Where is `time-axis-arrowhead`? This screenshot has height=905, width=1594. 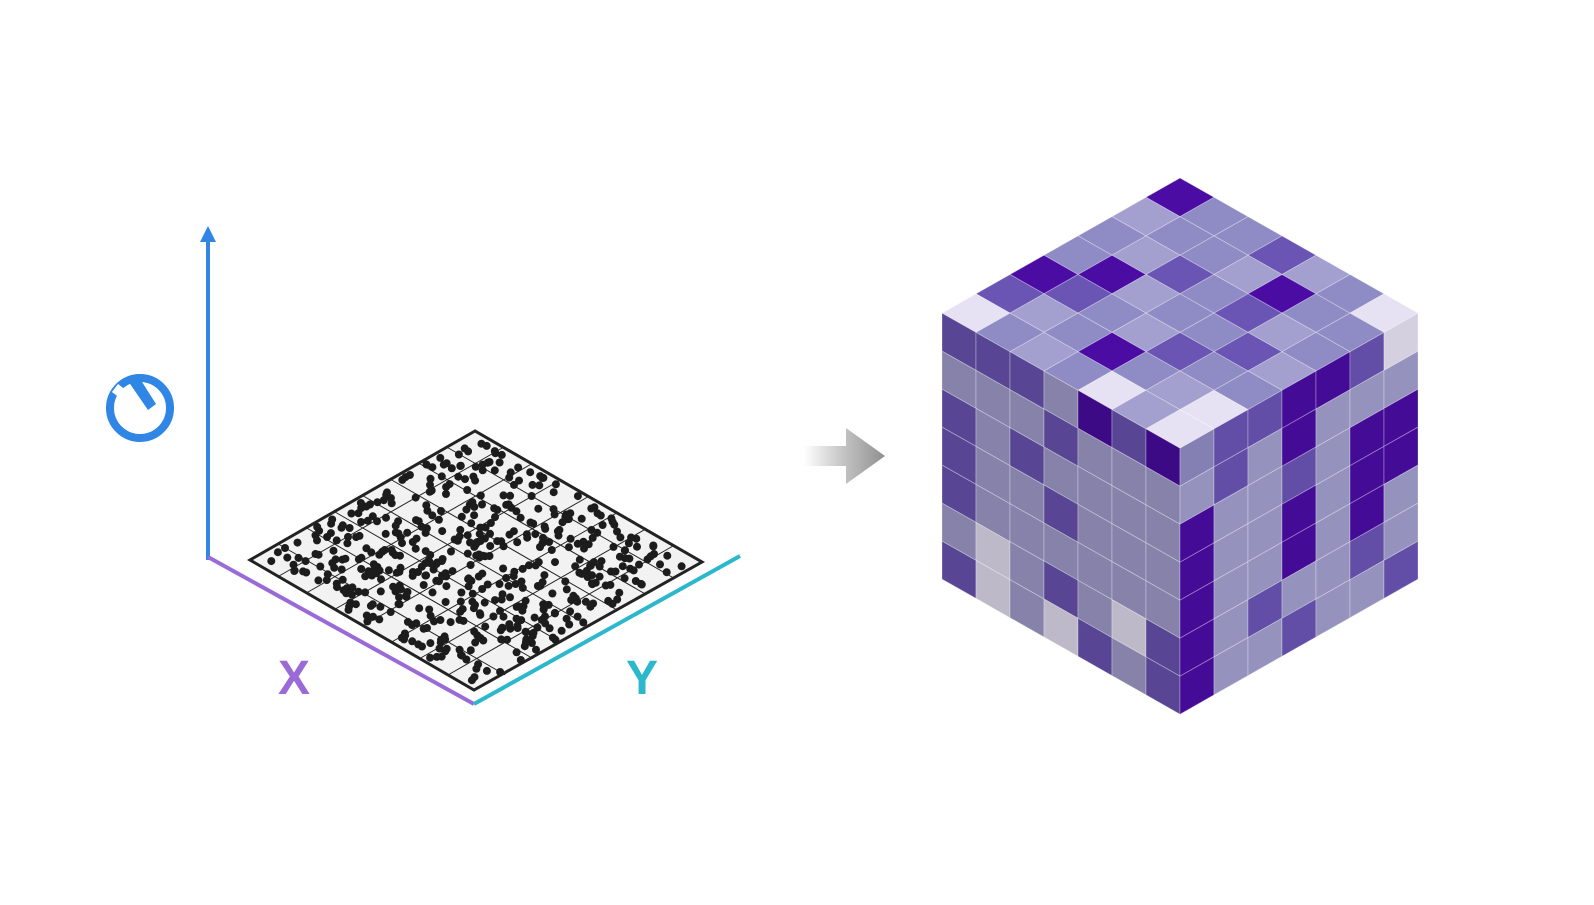
time-axis-arrowhead is located at coordinates (208, 234).